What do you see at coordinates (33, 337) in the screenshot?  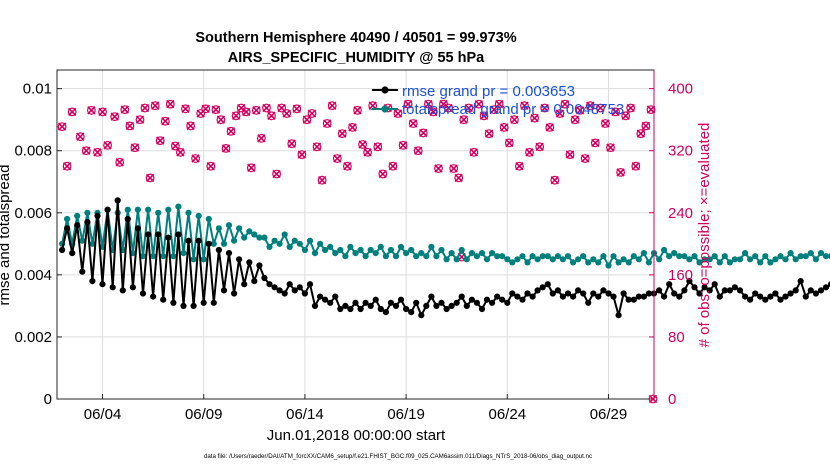 I see `y-left-tick-label: 0.002` at bounding box center [33, 337].